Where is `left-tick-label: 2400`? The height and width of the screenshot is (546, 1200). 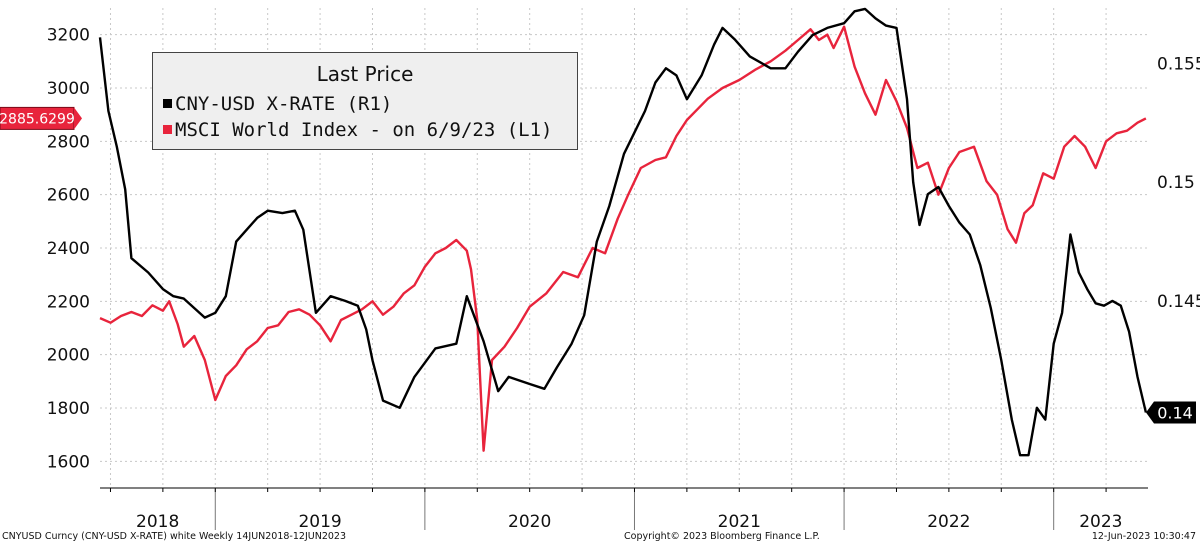 left-tick-label: 2400 is located at coordinates (68, 249).